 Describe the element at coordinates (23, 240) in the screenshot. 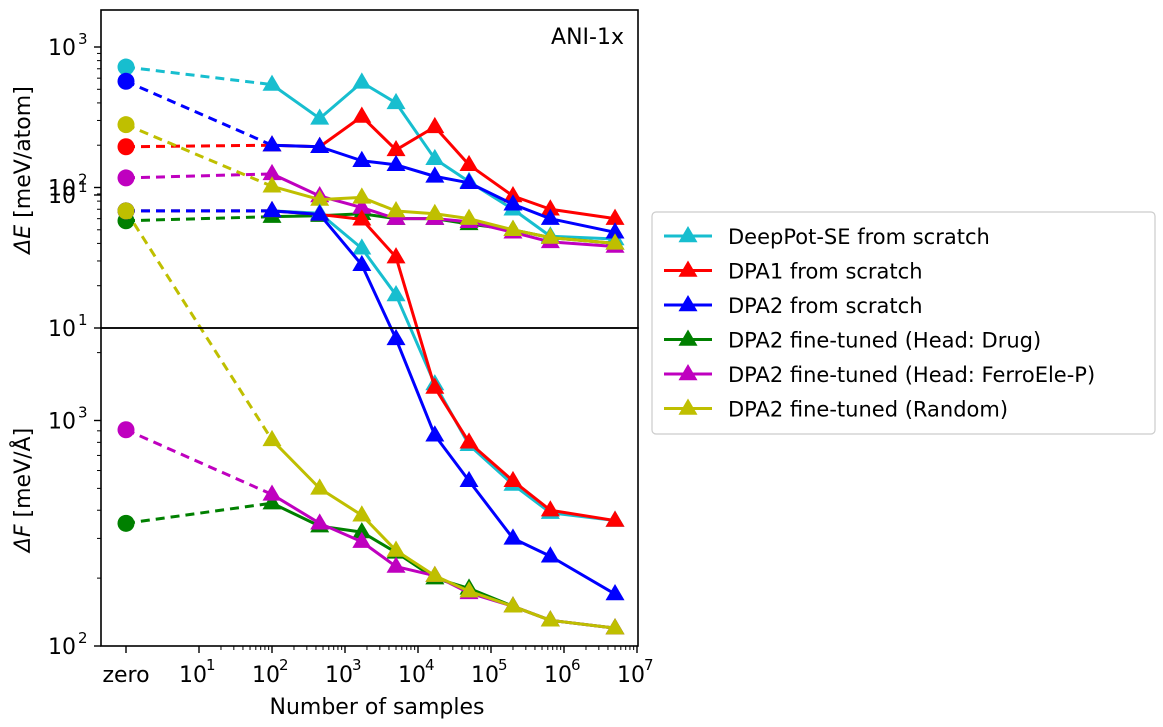

I see `top-y-symbol: ΔE` at that location.